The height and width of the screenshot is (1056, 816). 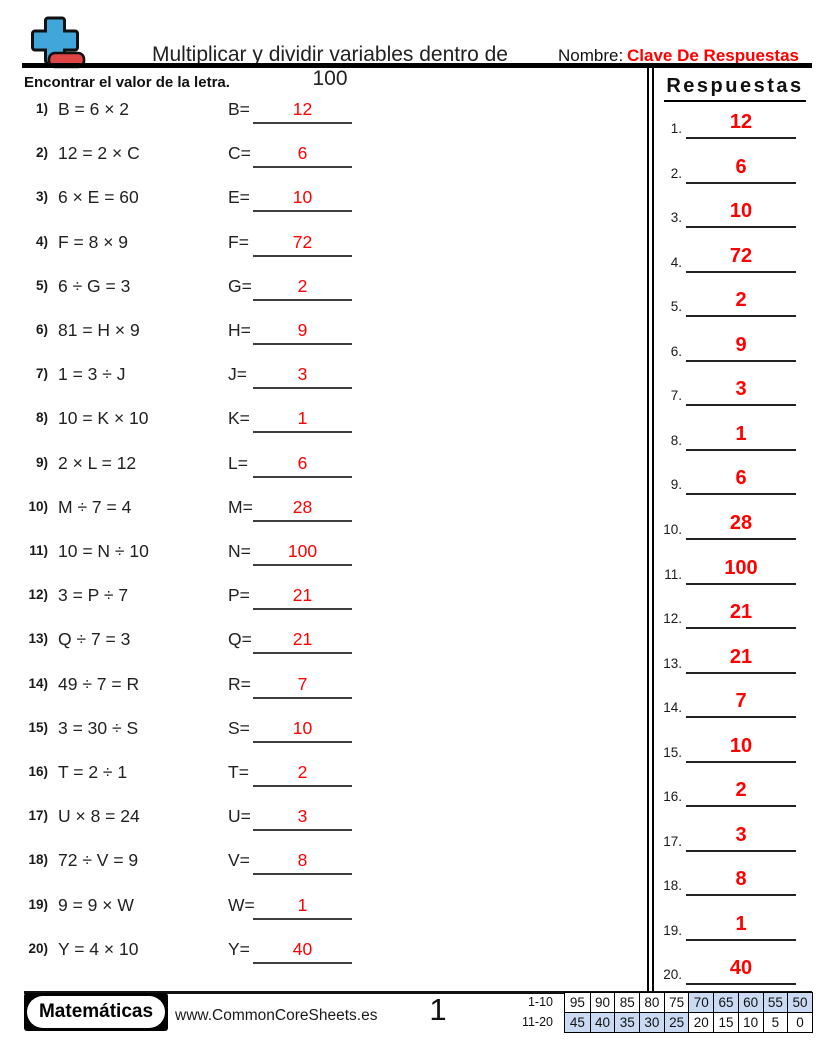 What do you see at coordinates (651, 1002) in the screenshot?
I see `score-cell: 80` at bounding box center [651, 1002].